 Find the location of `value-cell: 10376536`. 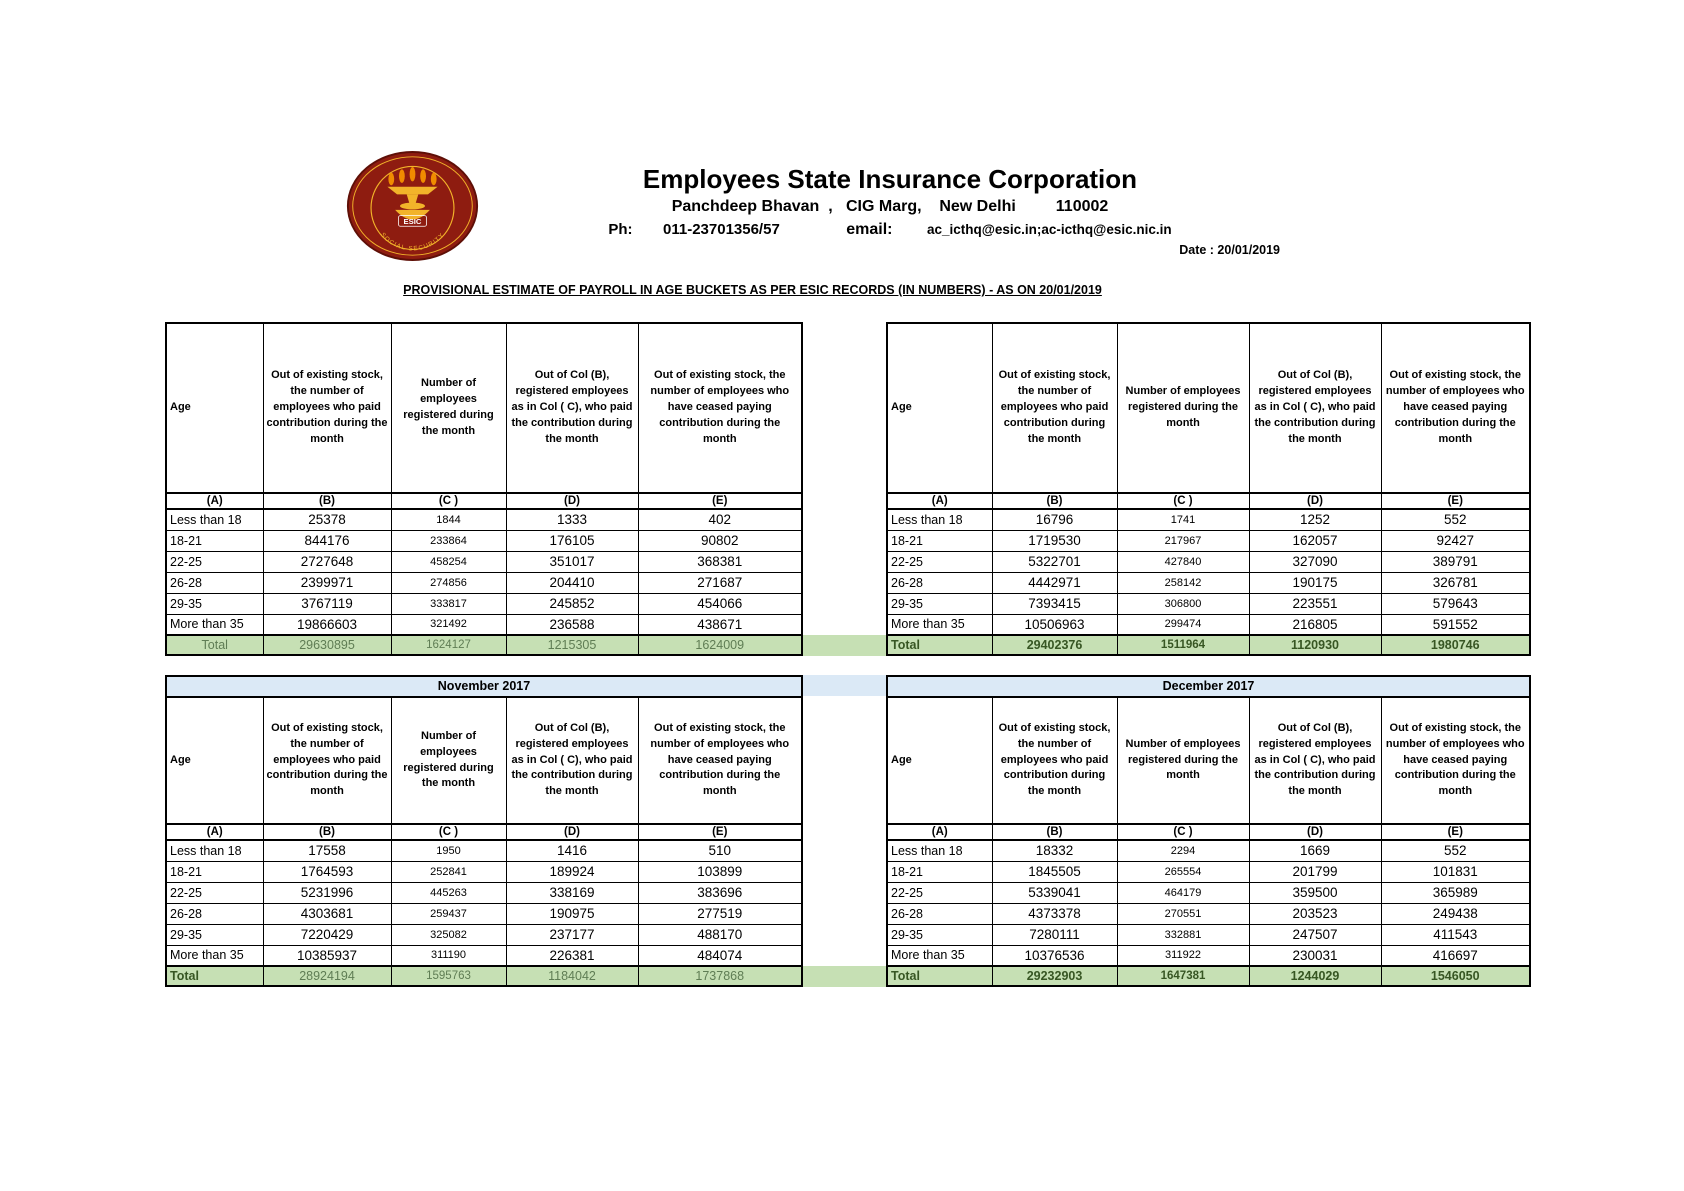

value-cell: 10376536 is located at coordinates (1054, 955).